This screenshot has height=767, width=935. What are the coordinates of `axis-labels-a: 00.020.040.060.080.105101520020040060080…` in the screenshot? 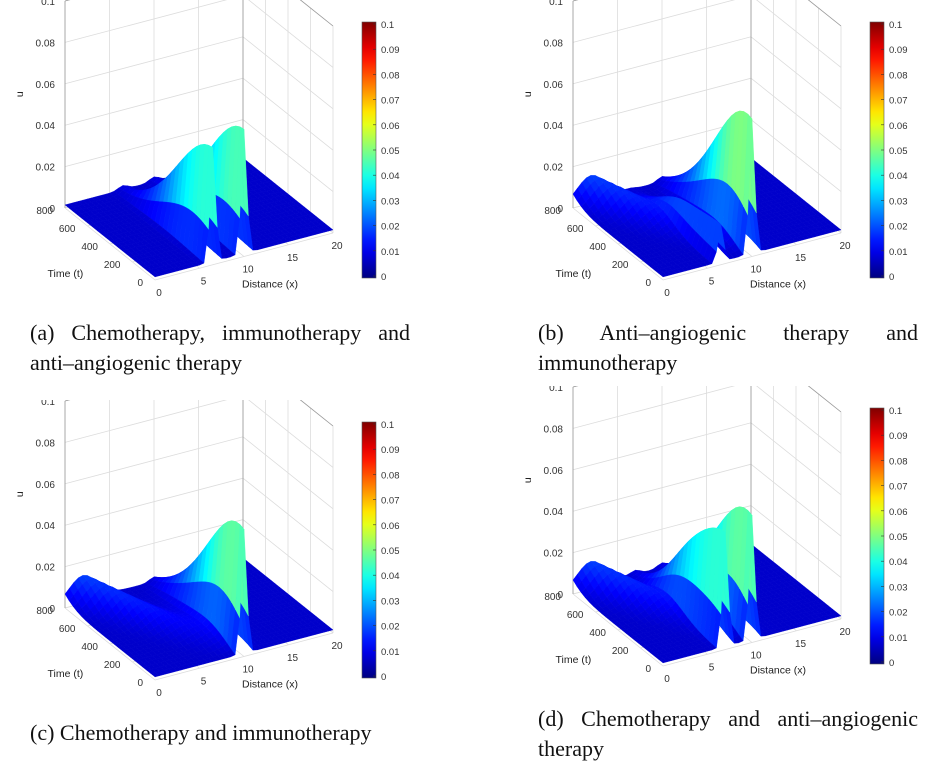 It's located at (178, 149).